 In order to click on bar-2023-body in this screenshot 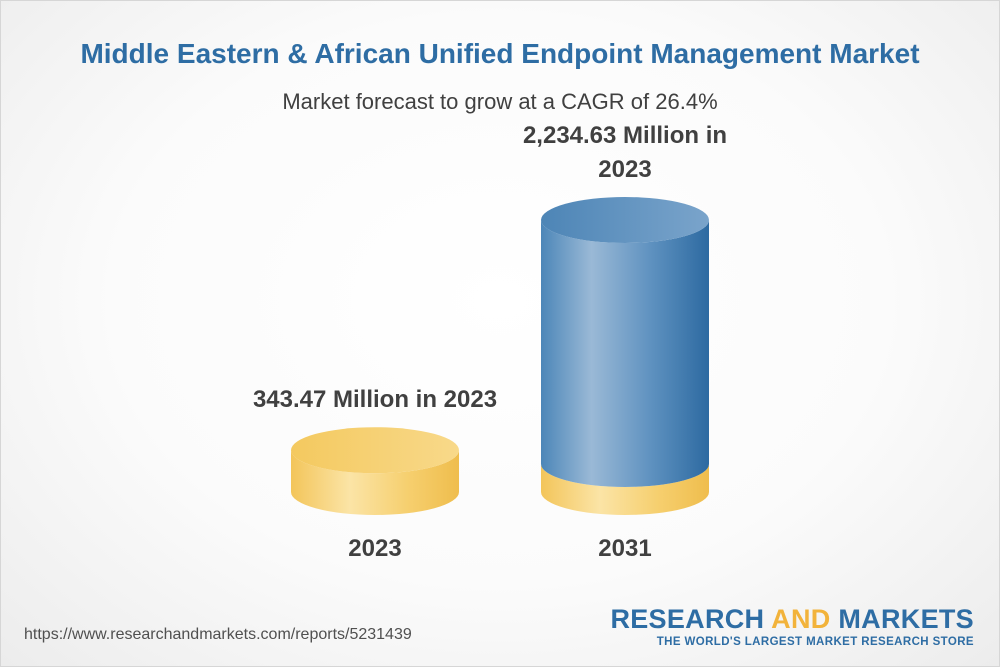, I will do `click(375, 482)`.